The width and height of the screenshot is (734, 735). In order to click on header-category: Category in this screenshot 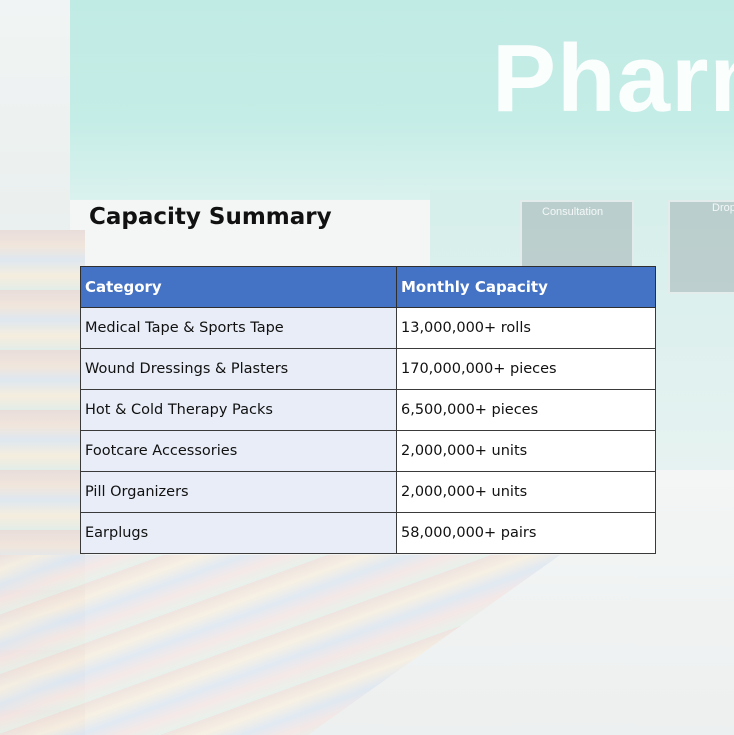, I will do `click(238, 287)`.